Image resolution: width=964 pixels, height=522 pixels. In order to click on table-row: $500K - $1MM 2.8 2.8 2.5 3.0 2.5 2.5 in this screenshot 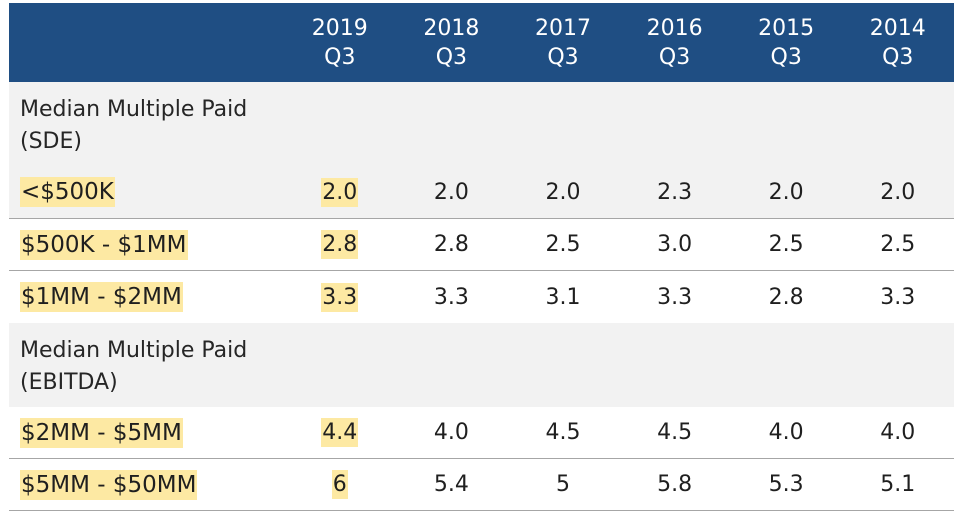, I will do `click(481, 245)`.